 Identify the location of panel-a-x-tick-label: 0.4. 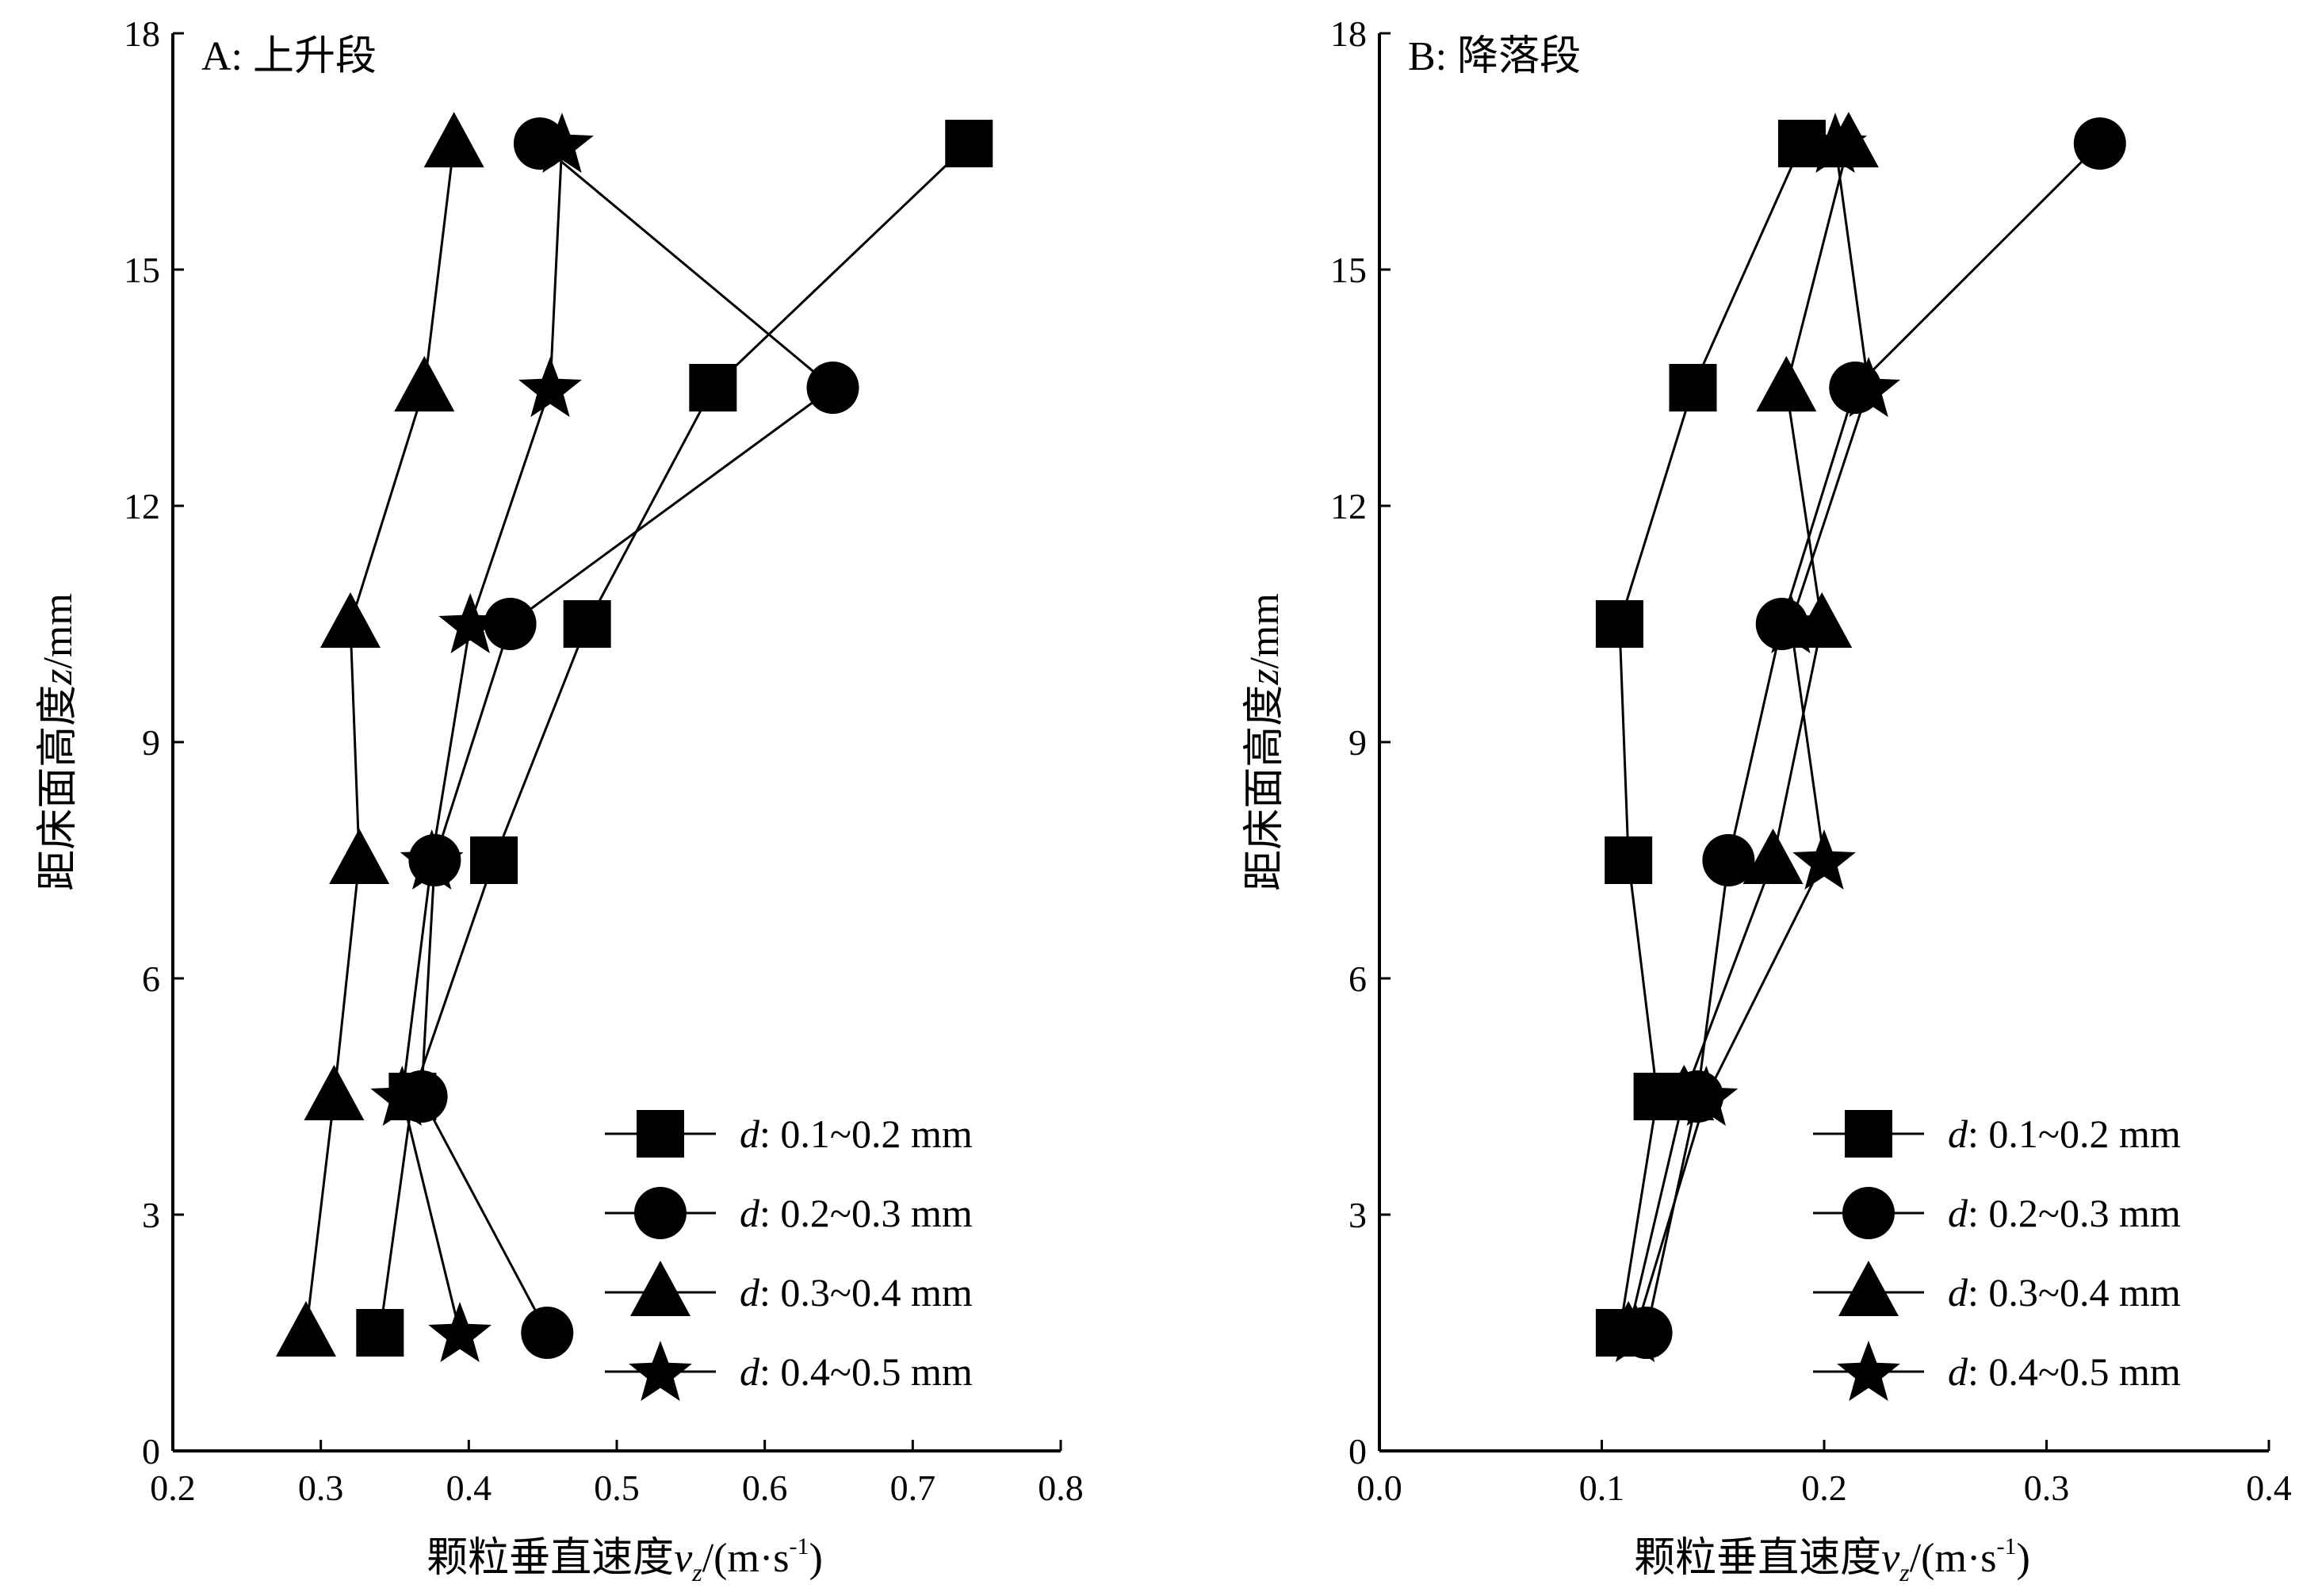
(469, 1488).